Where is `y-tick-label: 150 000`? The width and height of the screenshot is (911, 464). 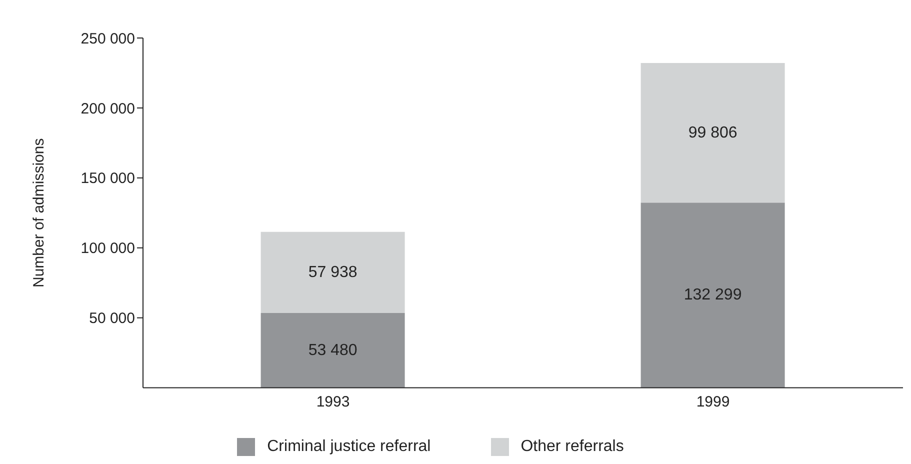 y-tick-label: 150 000 is located at coordinates (107, 179).